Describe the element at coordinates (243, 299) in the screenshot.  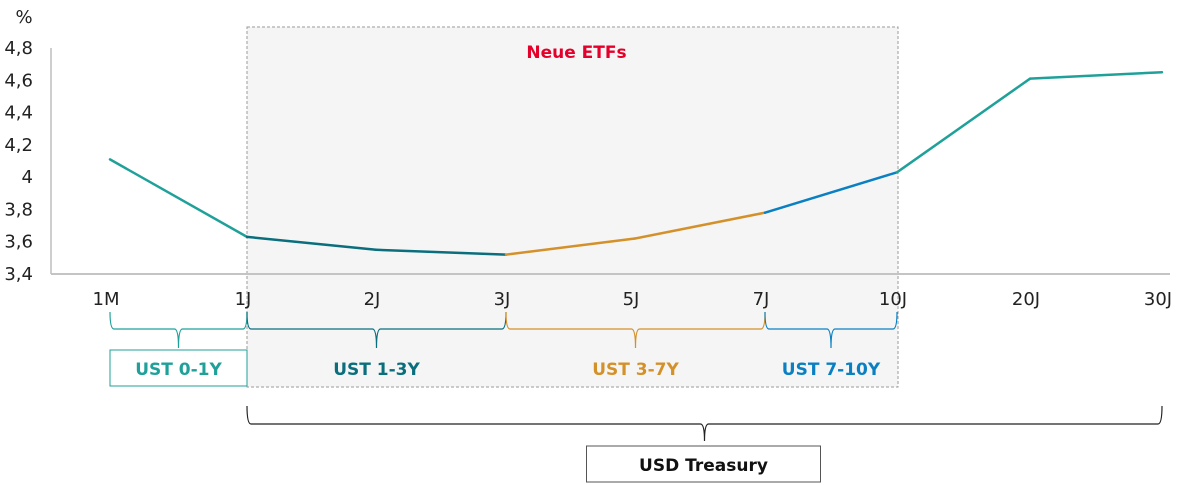
I see `x-tick-label: 1J` at that location.